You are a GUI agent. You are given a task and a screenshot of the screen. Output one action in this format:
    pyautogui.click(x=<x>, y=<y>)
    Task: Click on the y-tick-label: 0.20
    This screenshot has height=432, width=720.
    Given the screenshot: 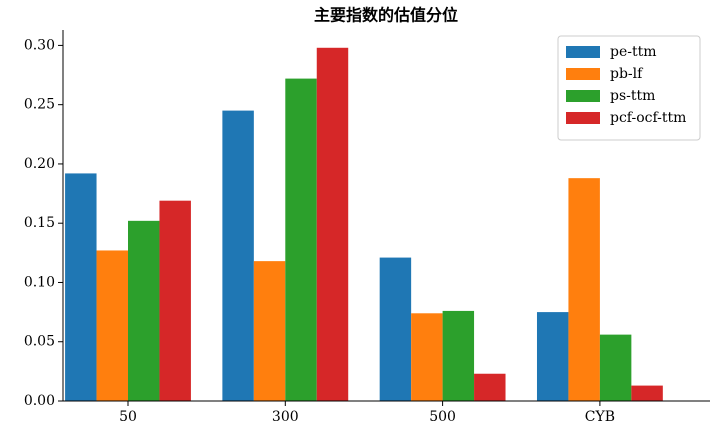 What is the action you would take?
    pyautogui.click(x=39, y=164)
    